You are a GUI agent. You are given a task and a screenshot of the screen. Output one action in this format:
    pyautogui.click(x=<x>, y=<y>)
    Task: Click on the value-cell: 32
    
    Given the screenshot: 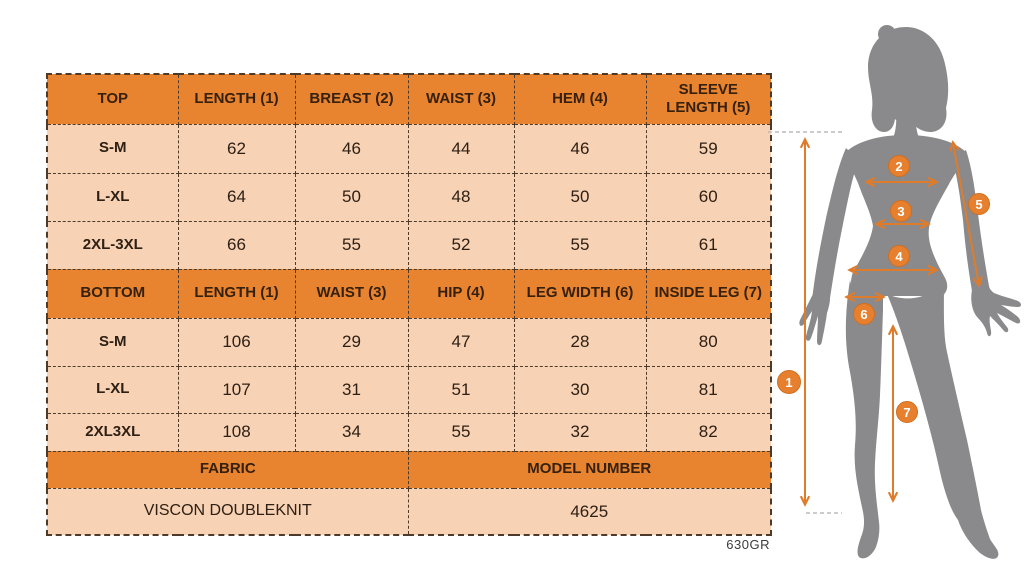 What is the action you would take?
    pyautogui.click(x=580, y=432)
    